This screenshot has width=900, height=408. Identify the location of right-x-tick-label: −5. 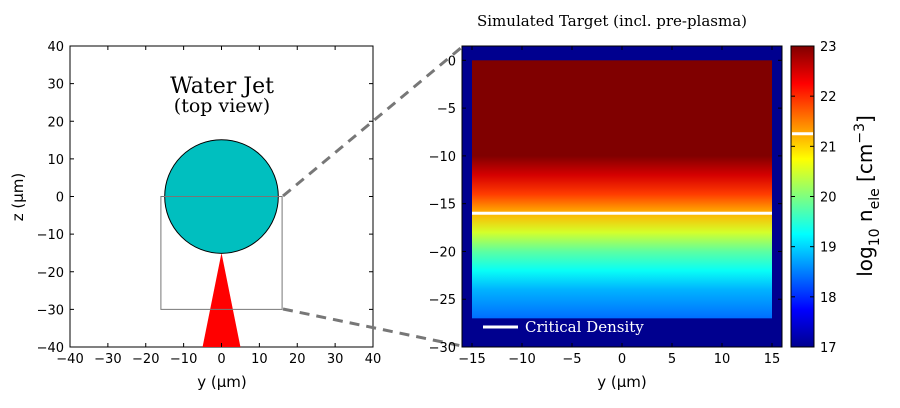
(571, 359).